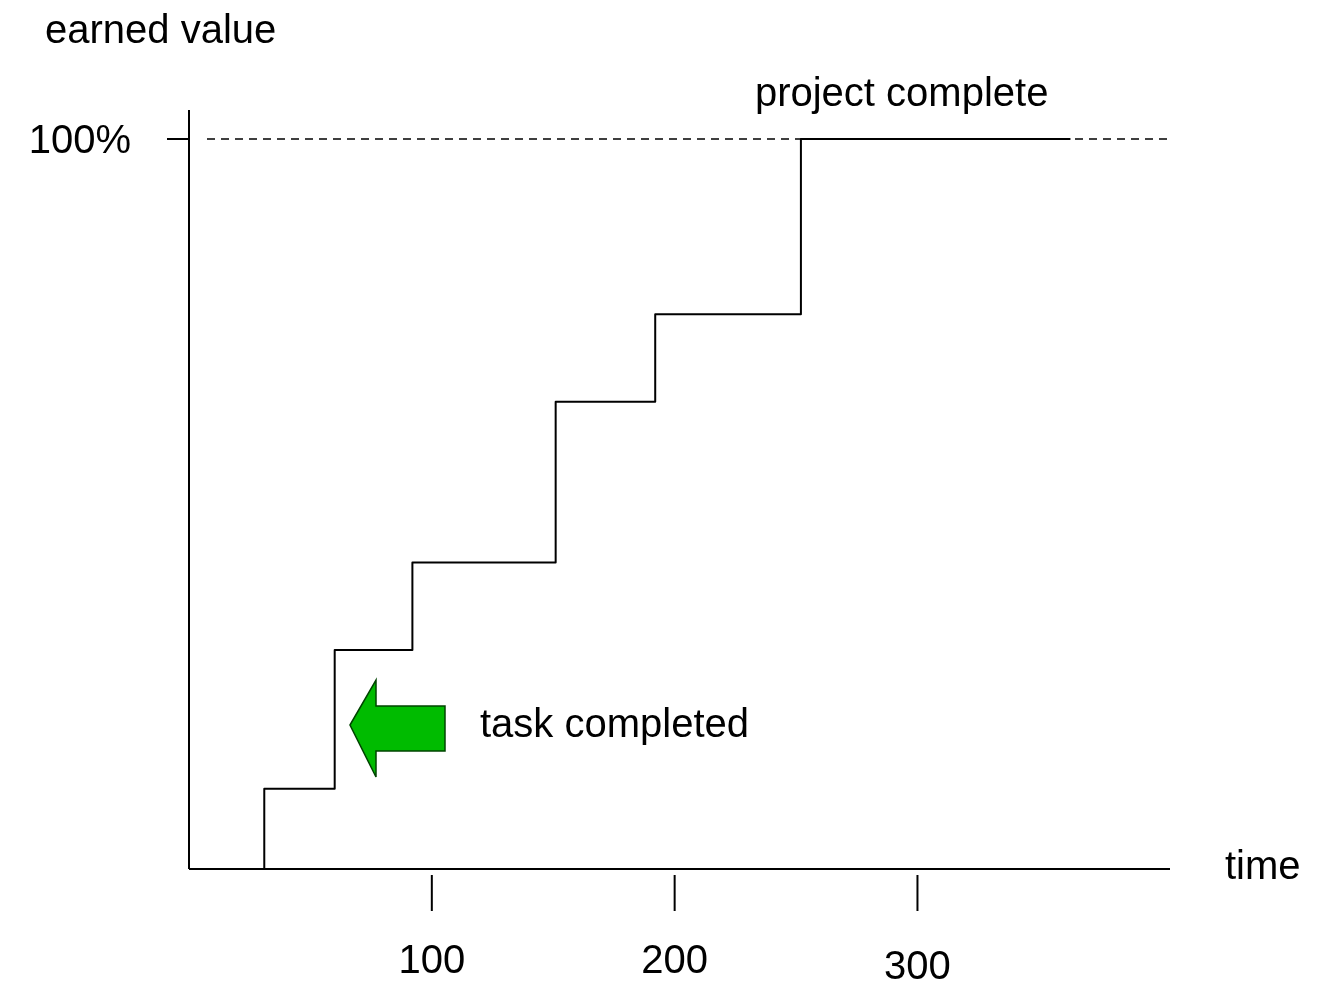  Describe the element at coordinates (79, 139) in the screenshot. I see `ref-line-label: 100%` at that location.